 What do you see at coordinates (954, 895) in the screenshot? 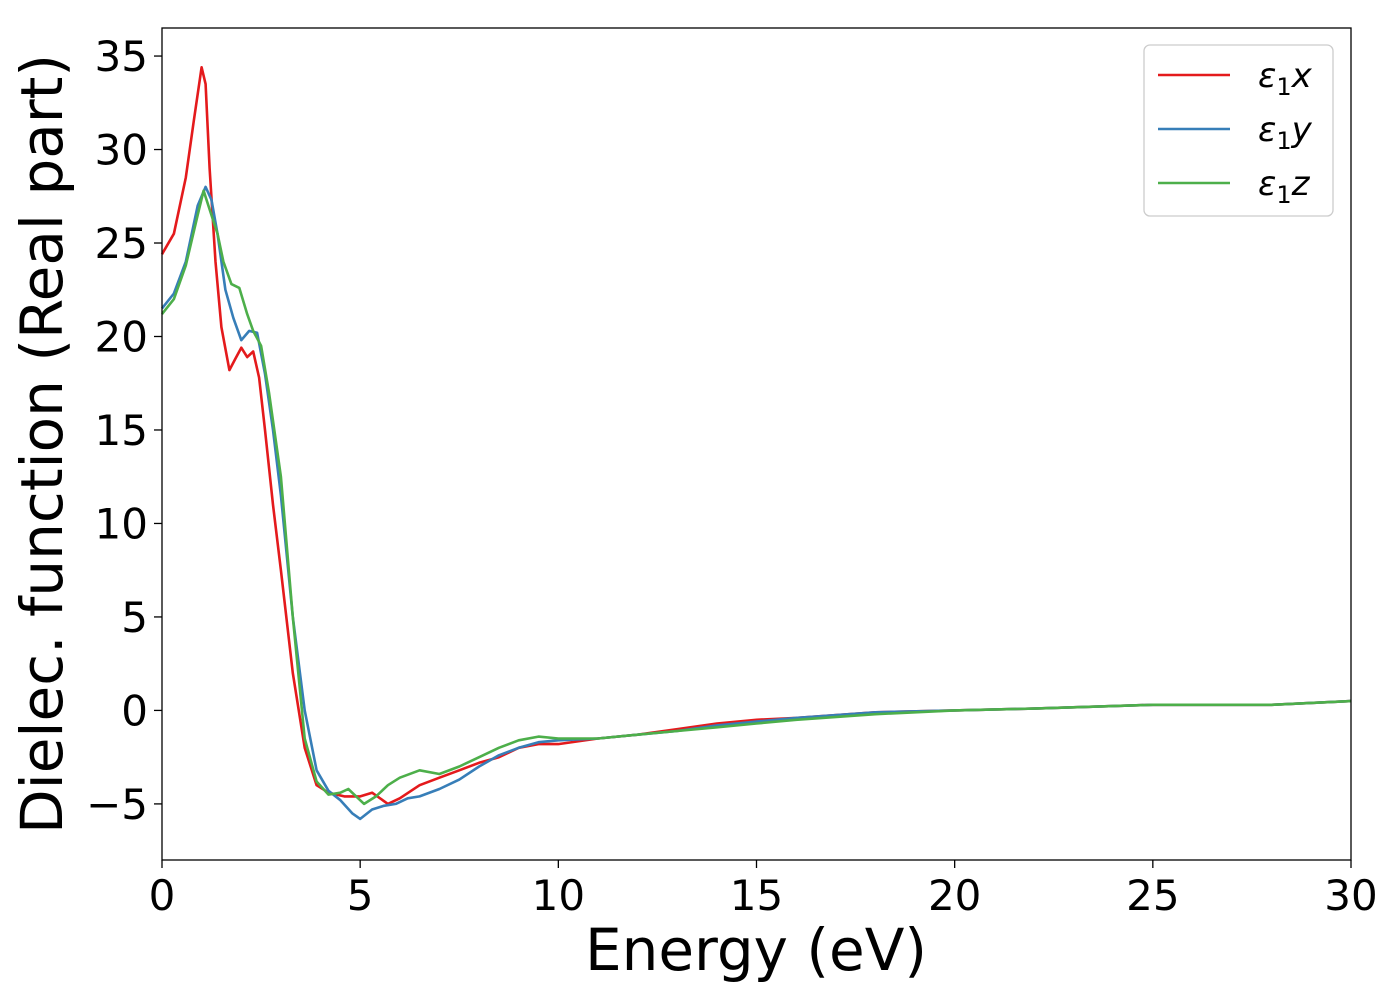
I see `x-tick-label: 20` at bounding box center [954, 895].